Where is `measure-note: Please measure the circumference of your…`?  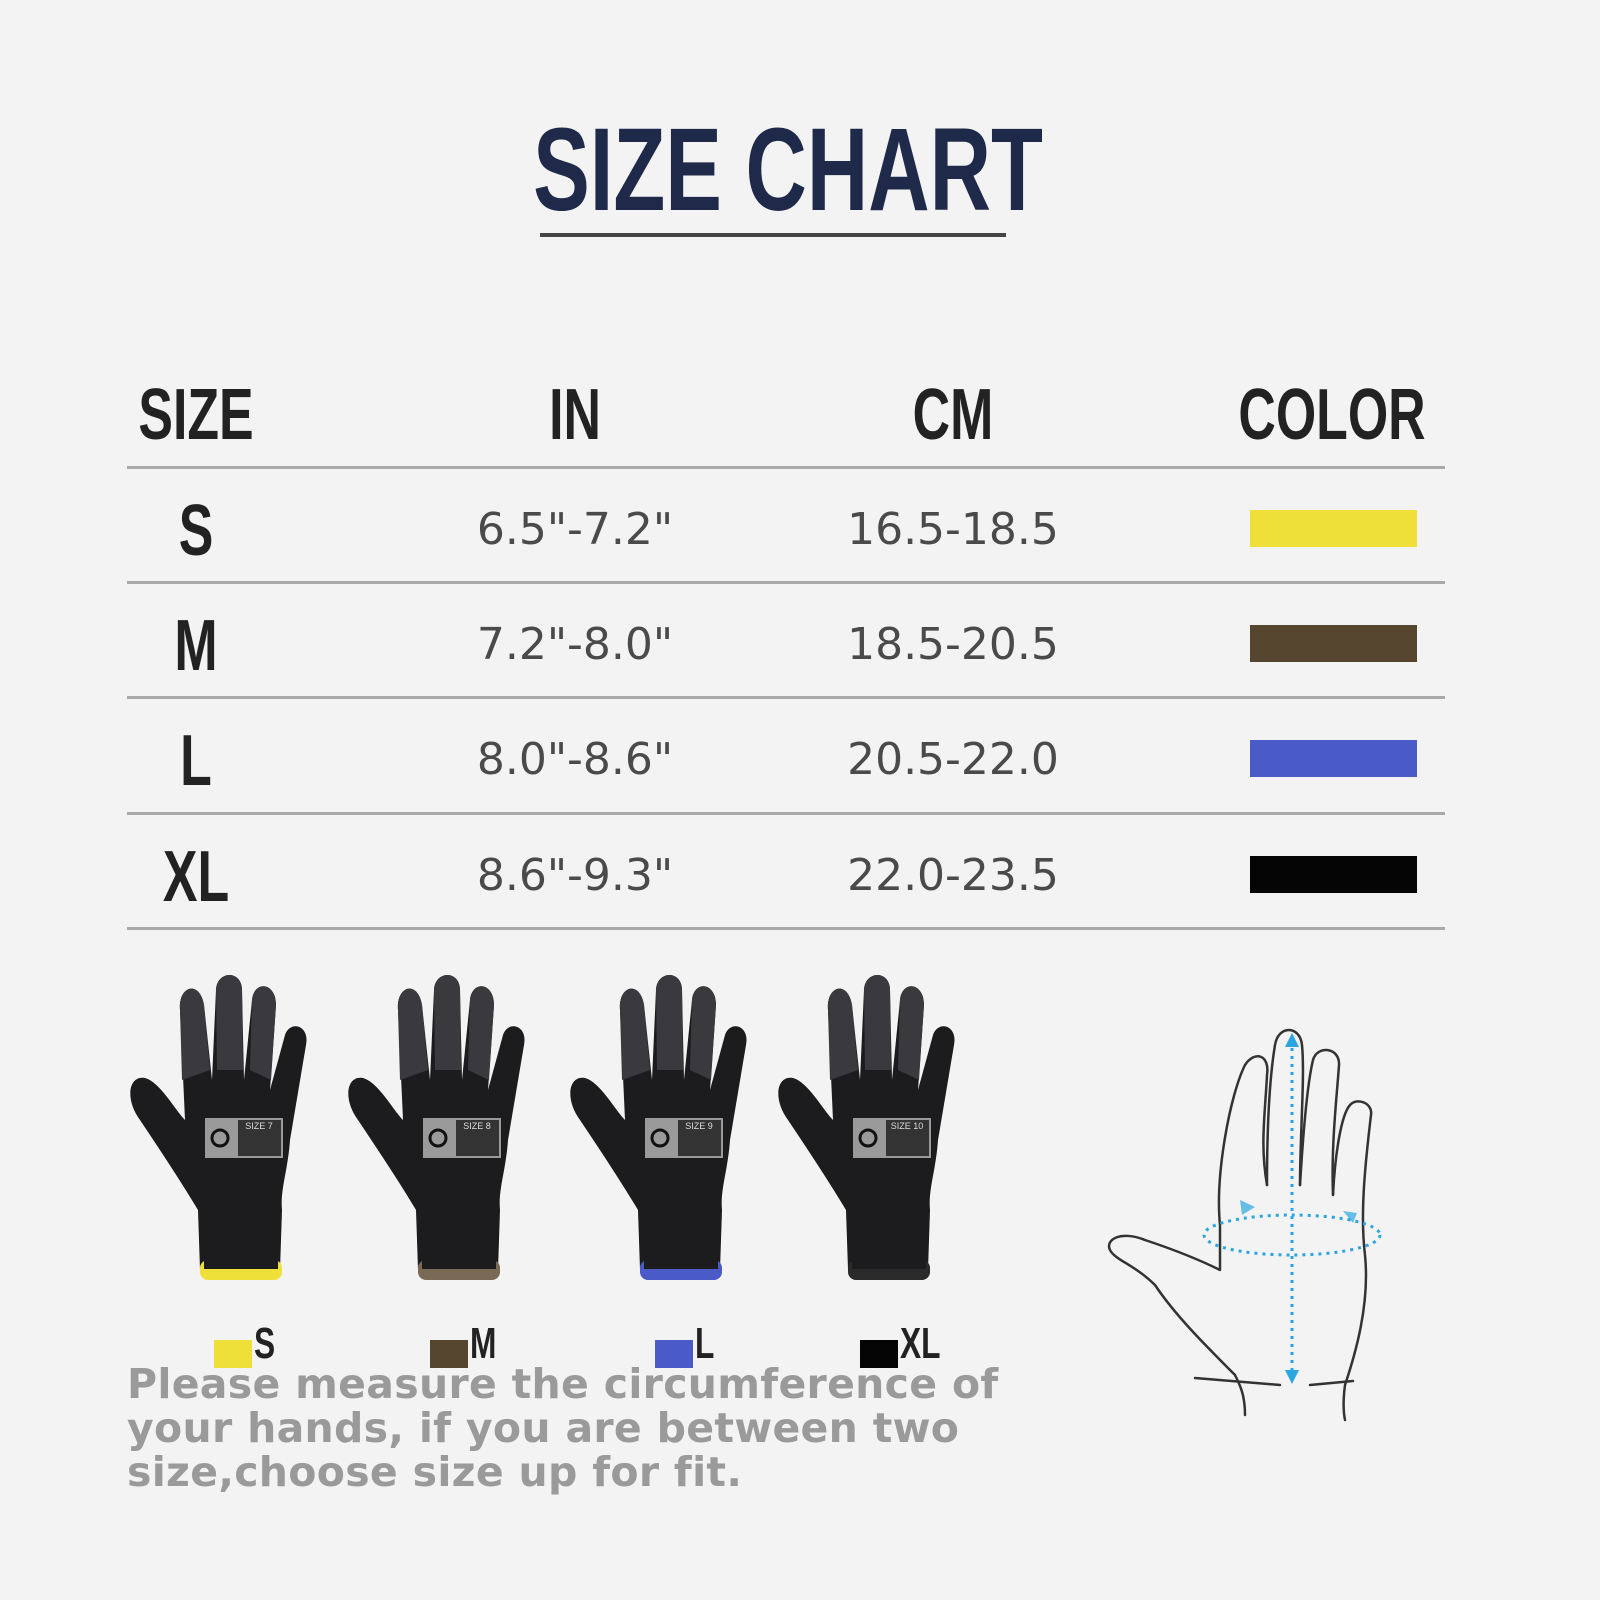
measure-note: Please measure the circumference of your… is located at coordinates (563, 1428).